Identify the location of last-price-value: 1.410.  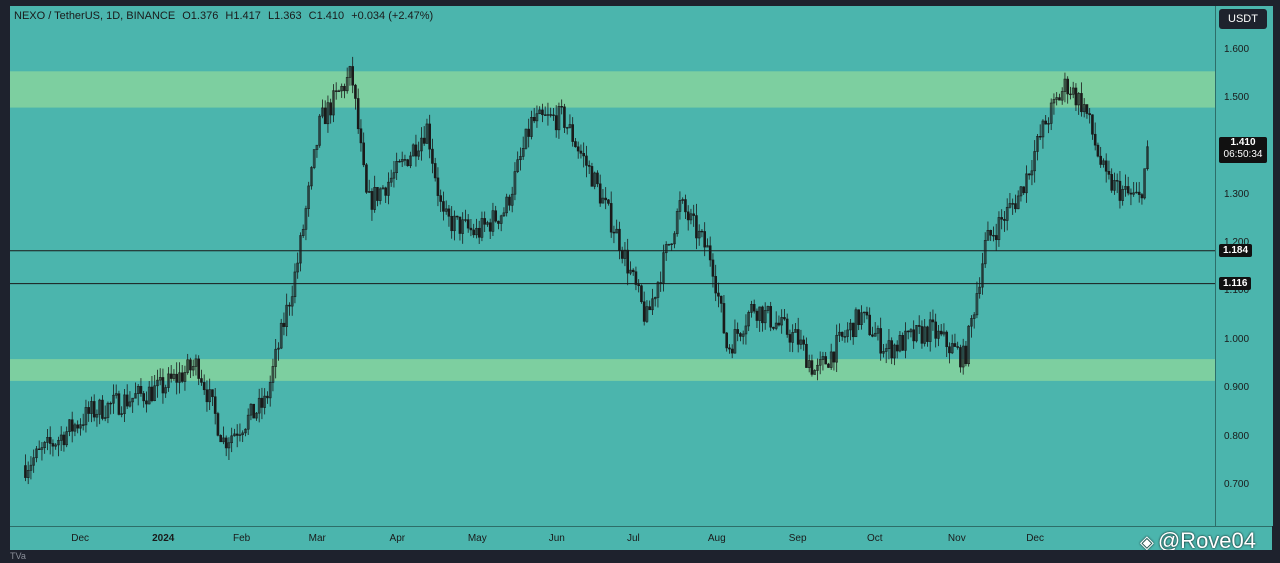
(1243, 142).